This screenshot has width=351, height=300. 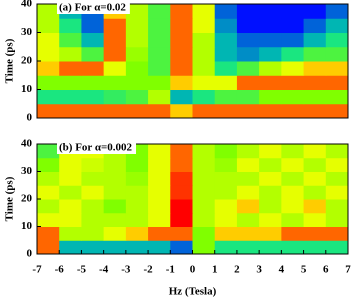 What do you see at coordinates (82, 270) in the screenshot?
I see `x-tick-label: -5` at bounding box center [82, 270].